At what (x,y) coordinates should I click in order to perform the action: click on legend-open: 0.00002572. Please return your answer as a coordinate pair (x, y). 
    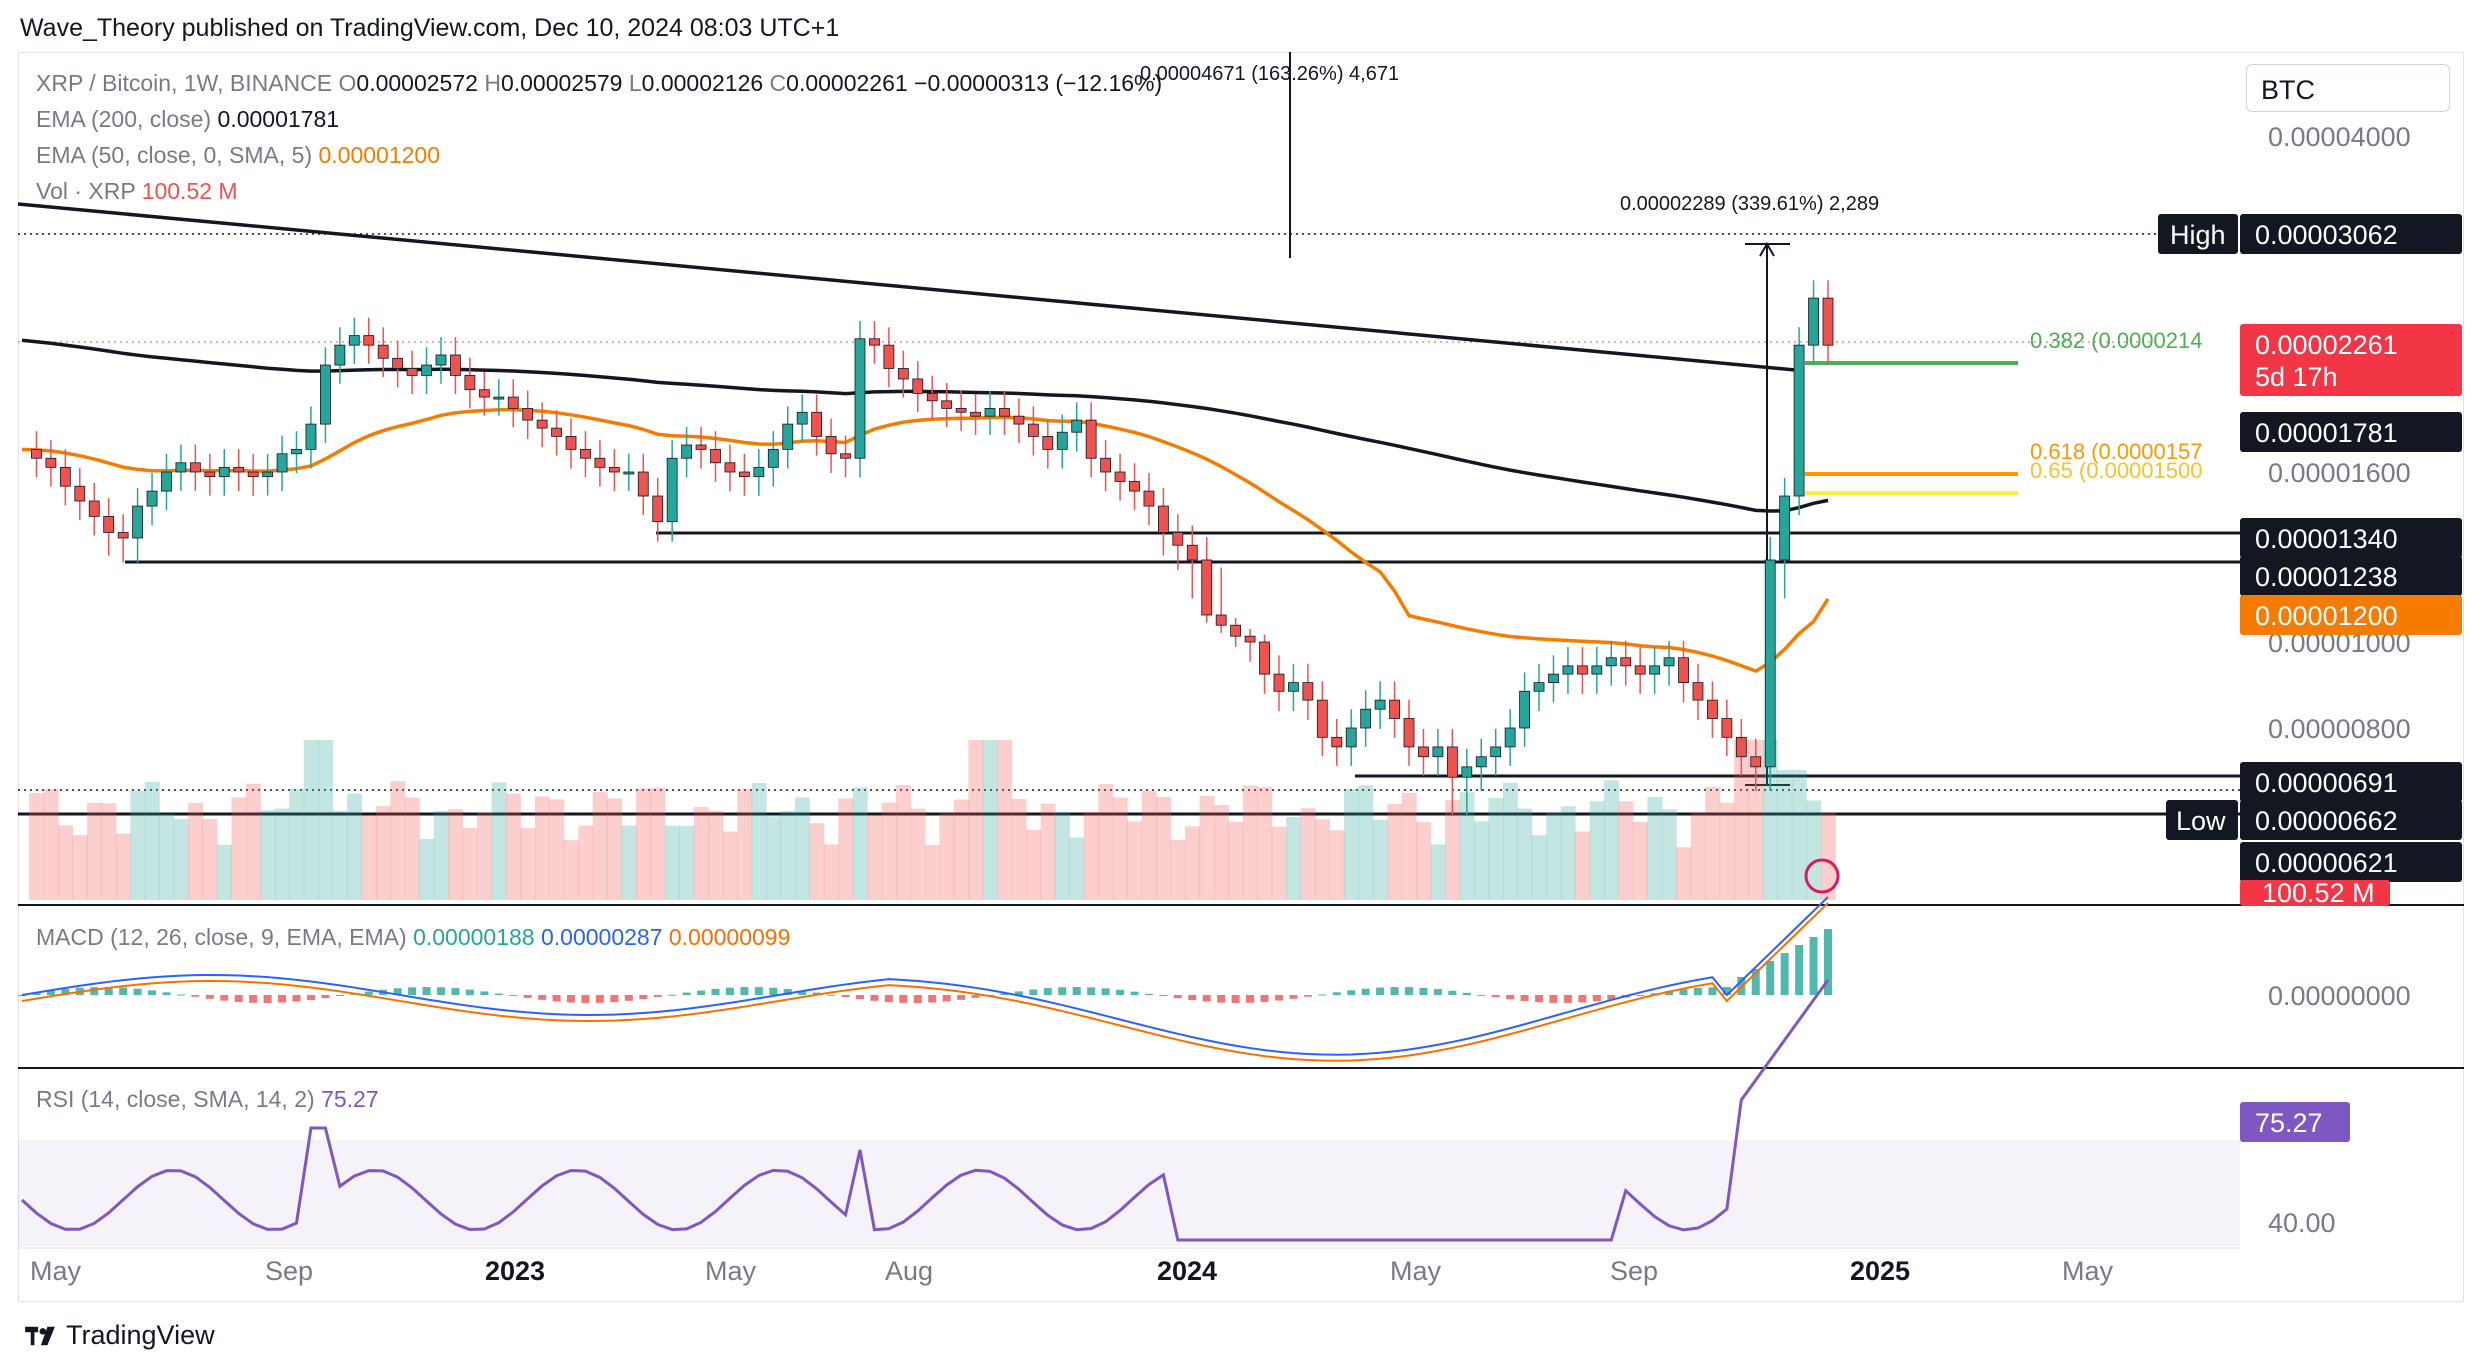
    Looking at the image, I should click on (417, 83).